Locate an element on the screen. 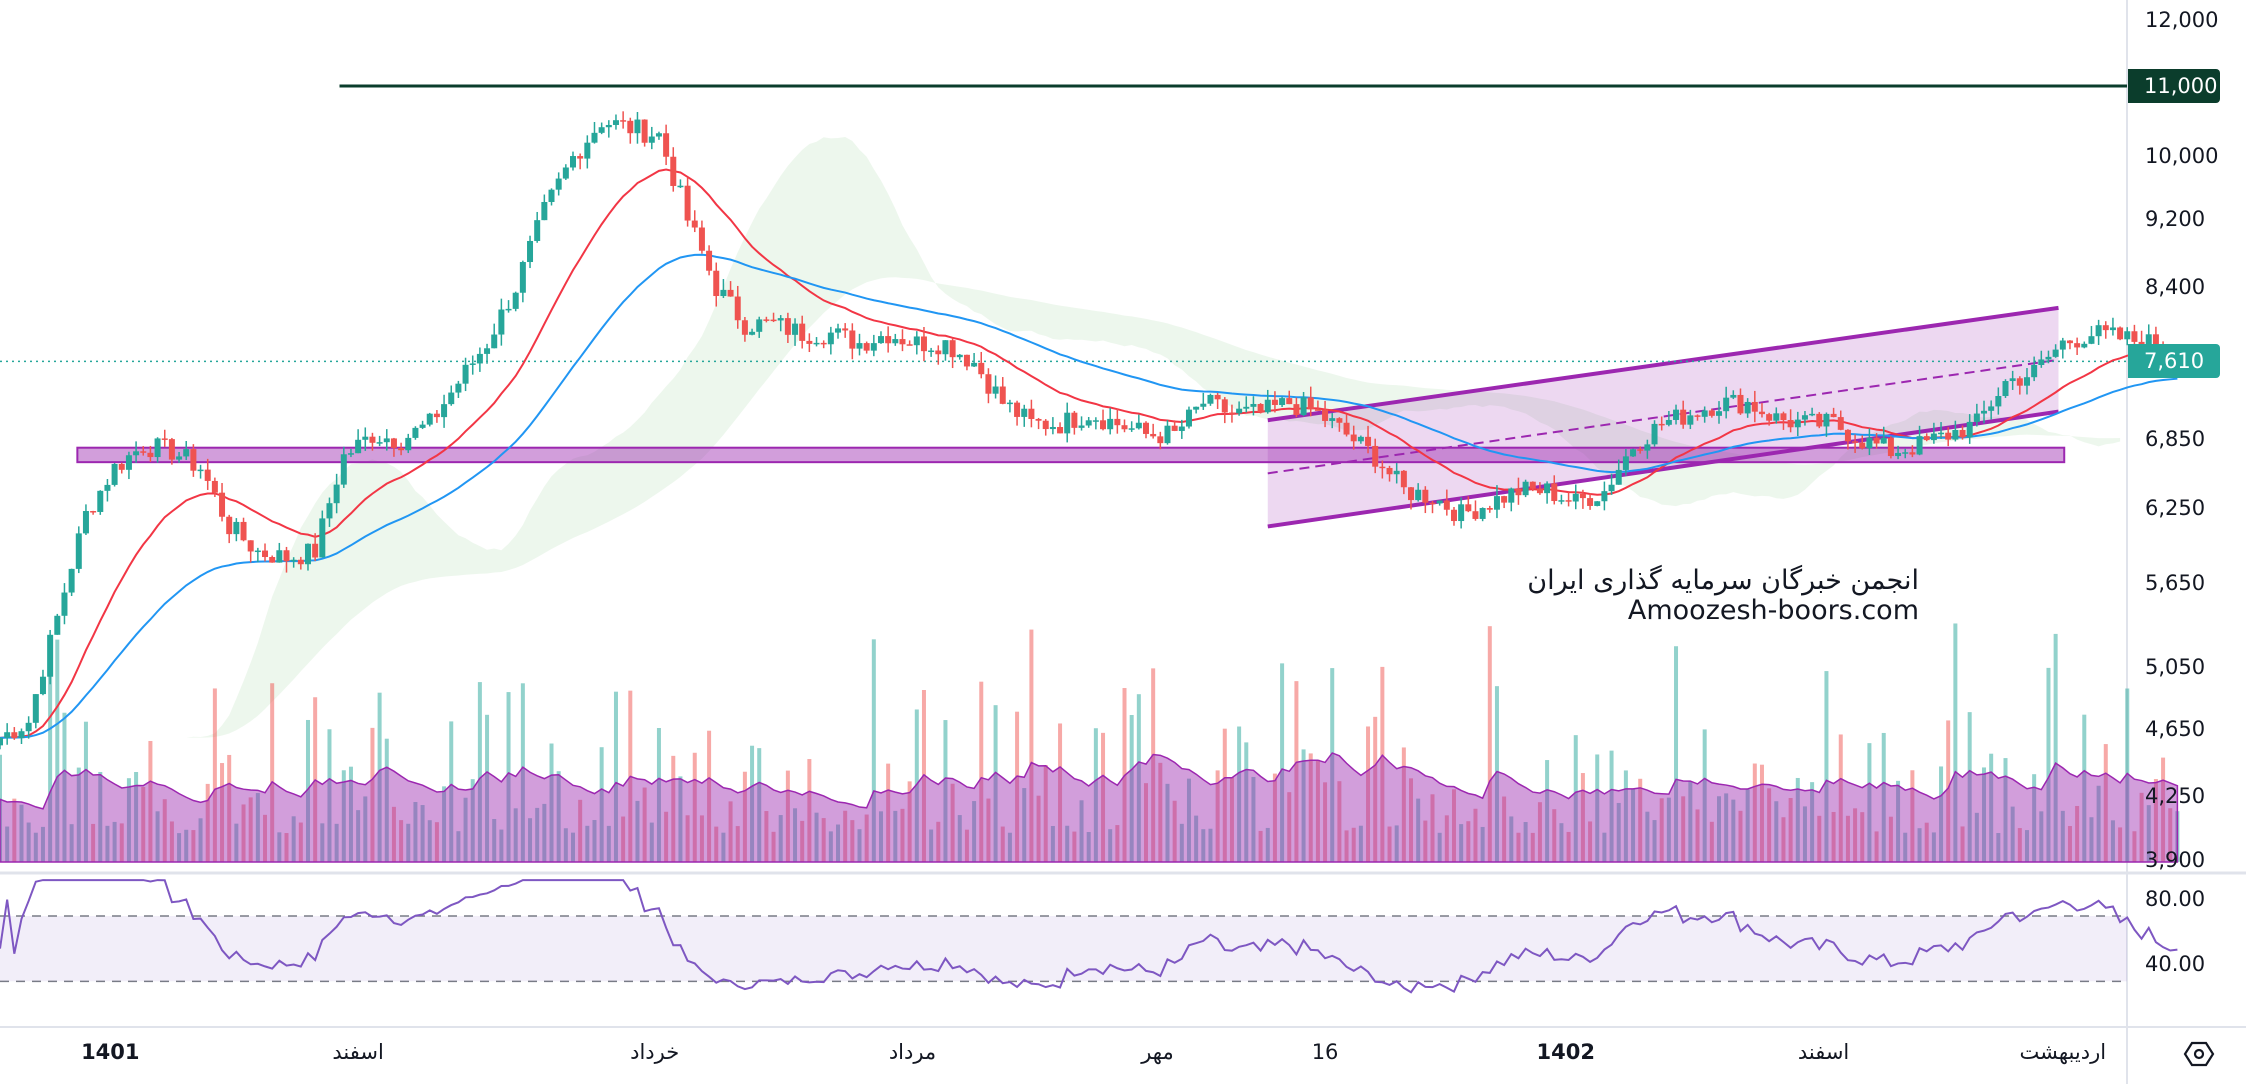 This screenshot has height=1084, width=2246. watermark-title: انجمن خبرگان سرمایه گذاری ایران is located at coordinates (1723, 580).